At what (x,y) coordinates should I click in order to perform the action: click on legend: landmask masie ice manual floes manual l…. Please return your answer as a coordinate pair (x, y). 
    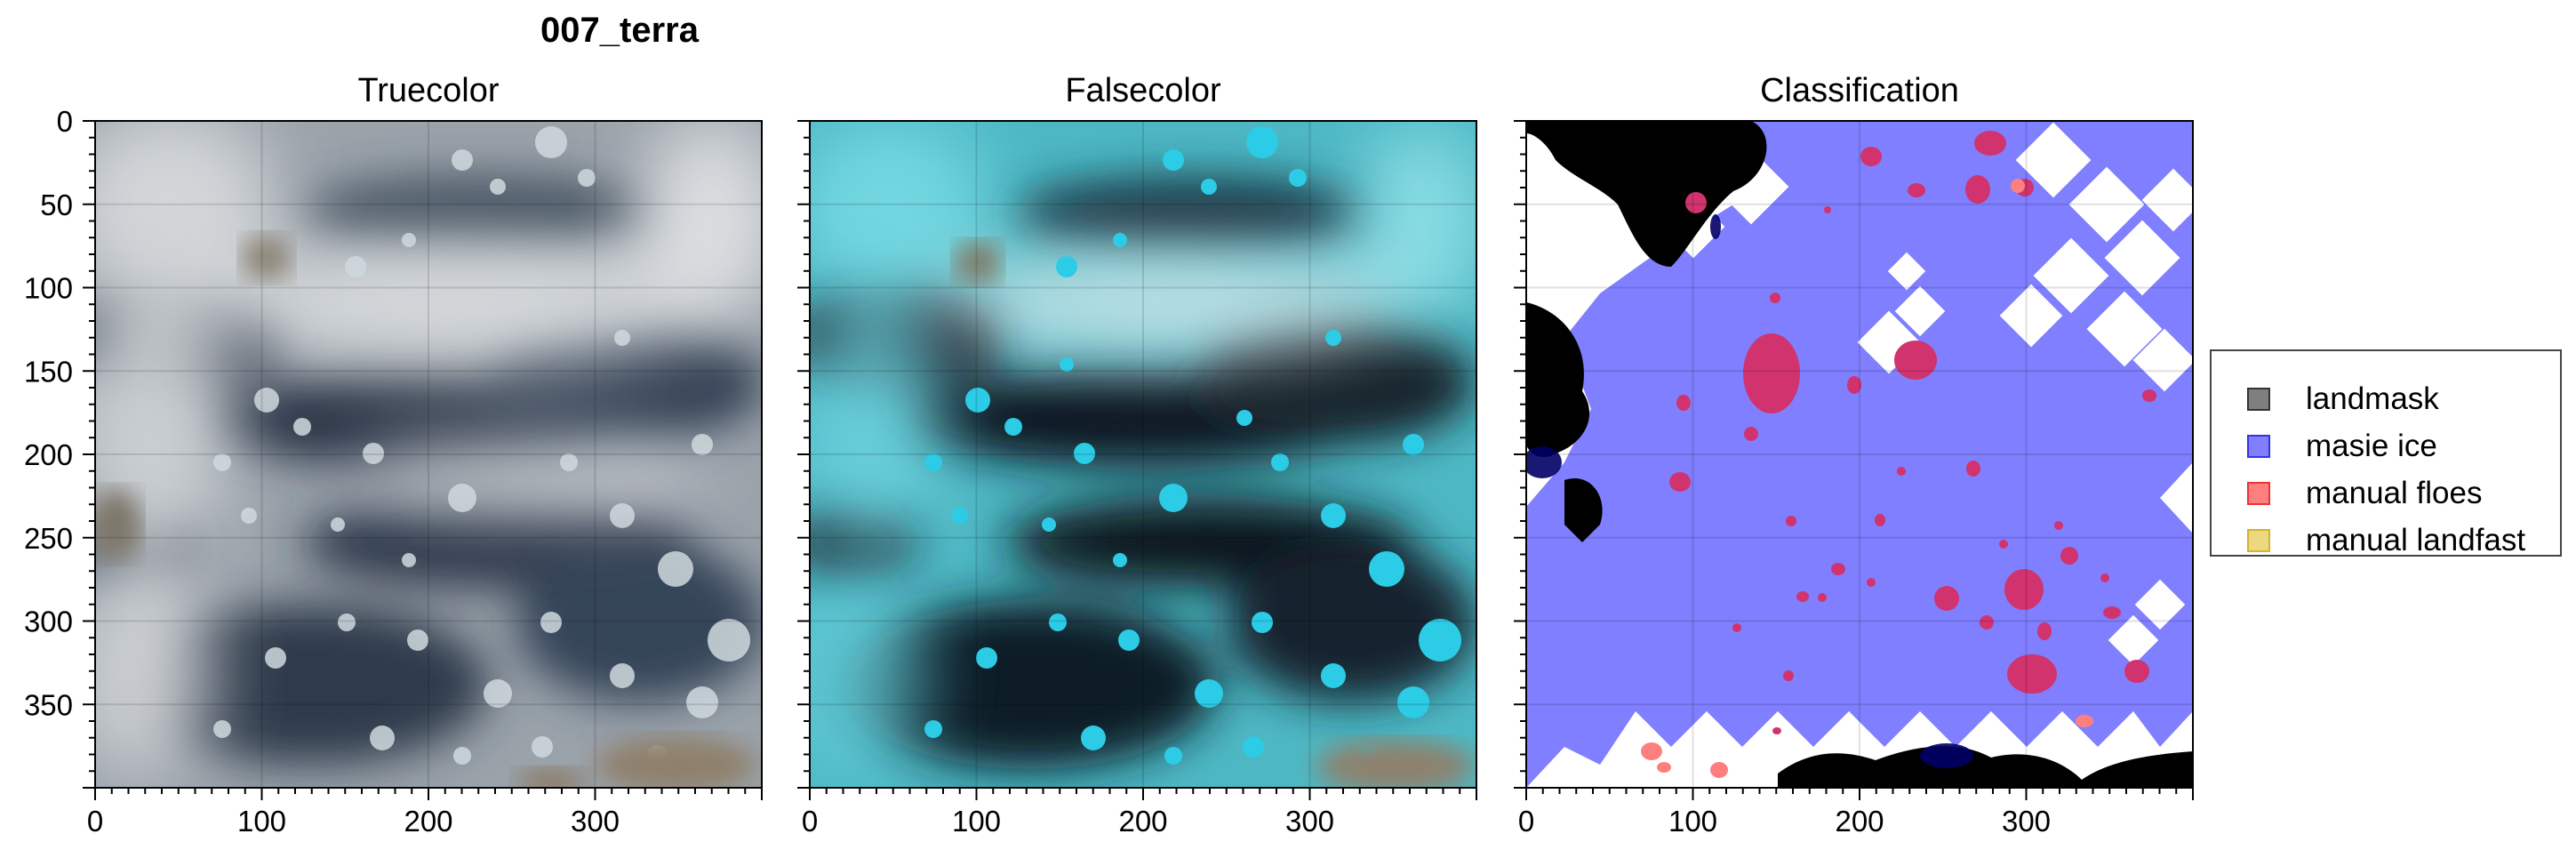
    Looking at the image, I should click on (2386, 453).